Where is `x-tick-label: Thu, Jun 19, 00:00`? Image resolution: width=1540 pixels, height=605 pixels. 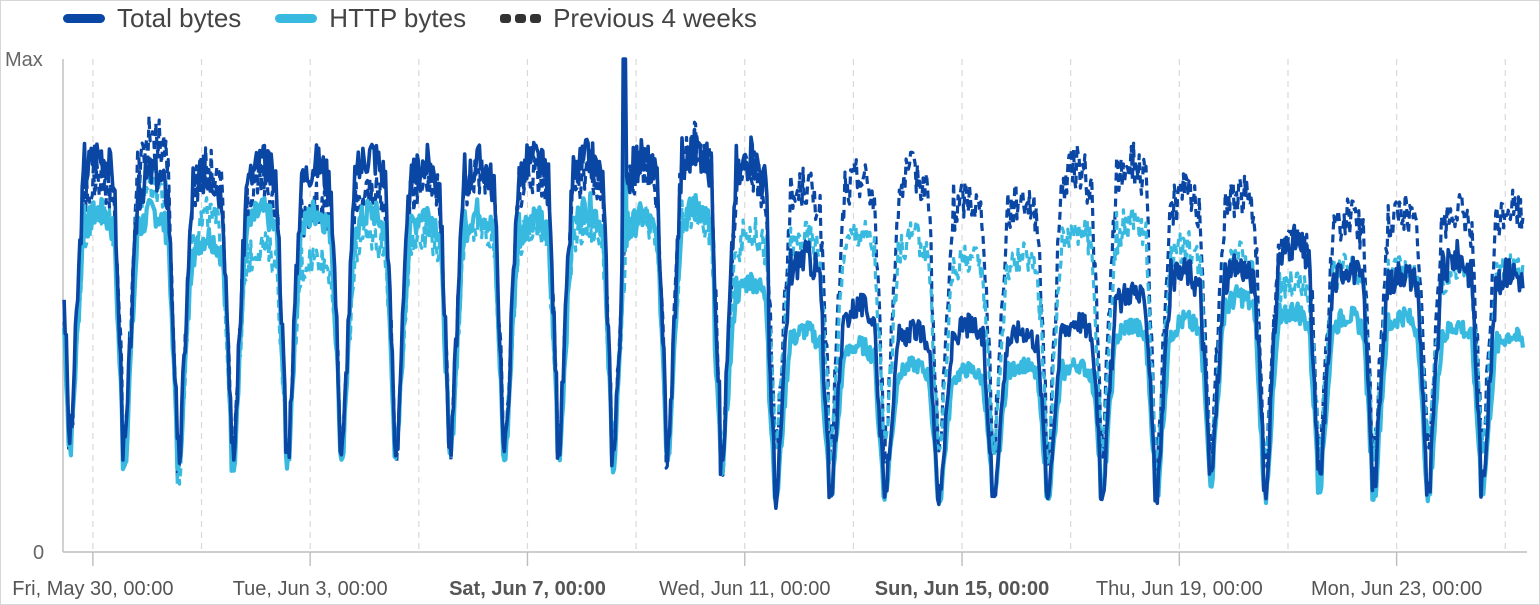 x-tick-label: Thu, Jun 19, 00:00 is located at coordinates (1179, 589).